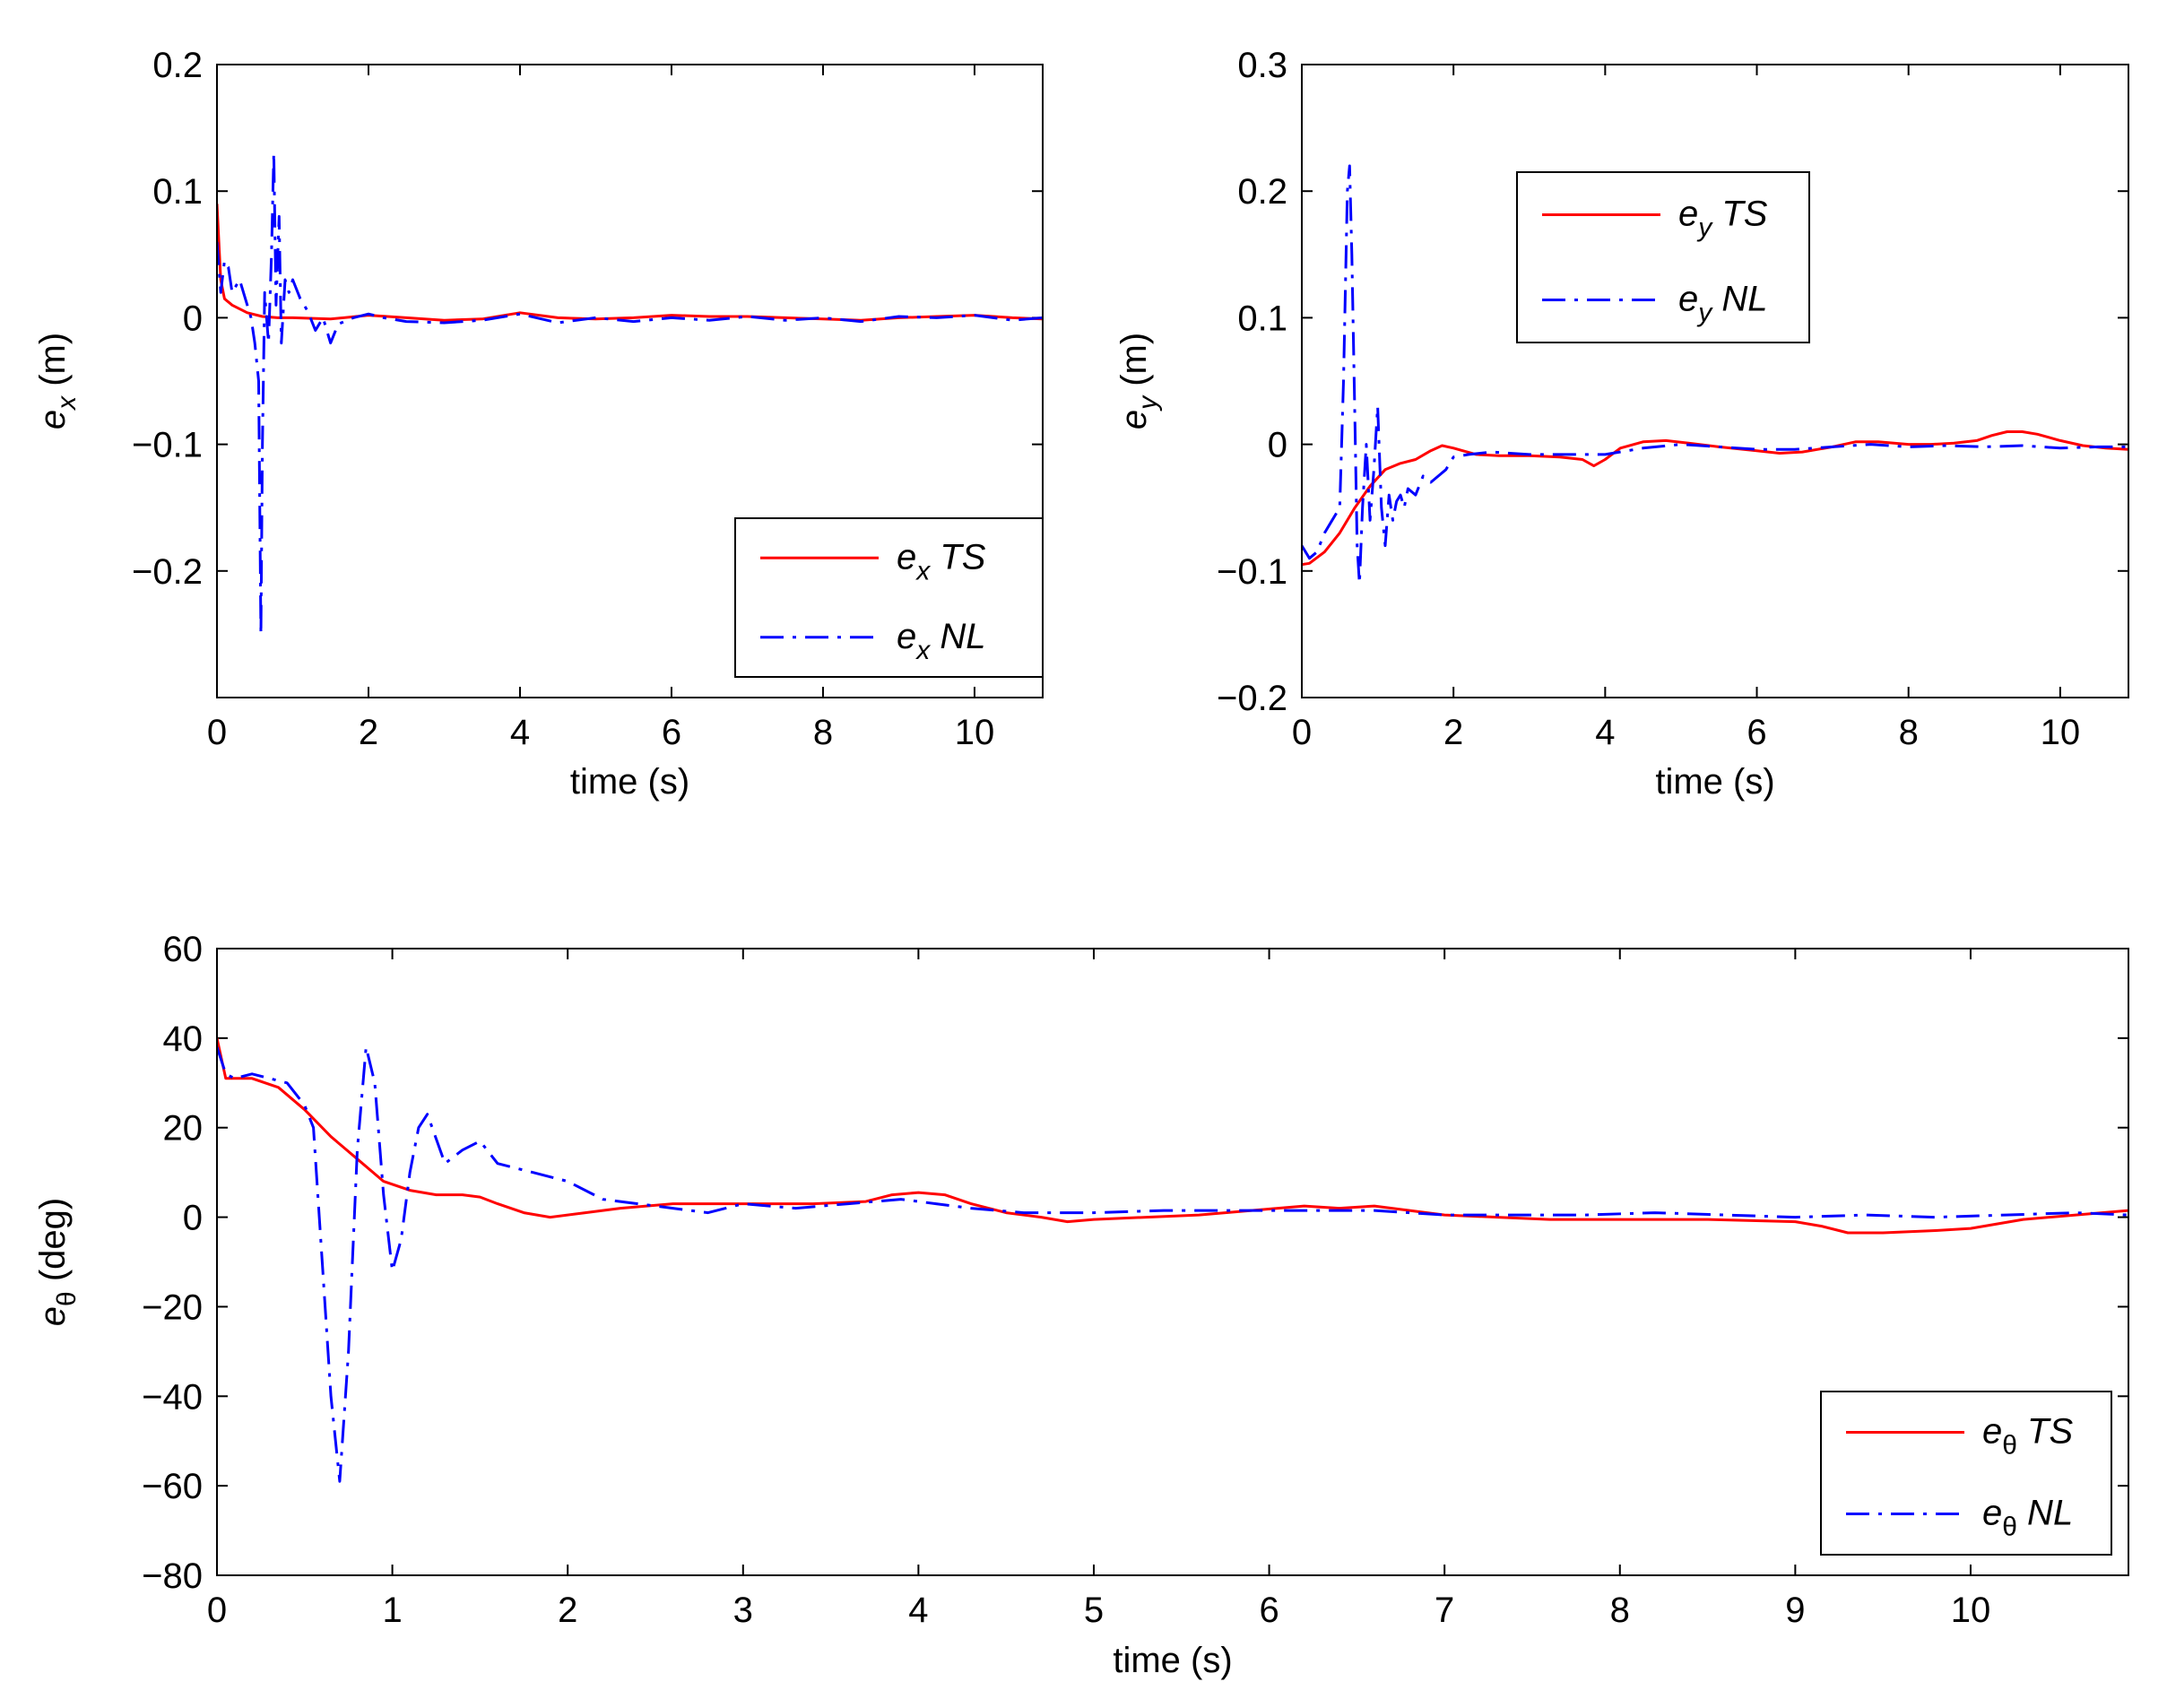 The width and height of the screenshot is (2167, 1708). I want to click on ex-series-nl-line, so click(630, 394).